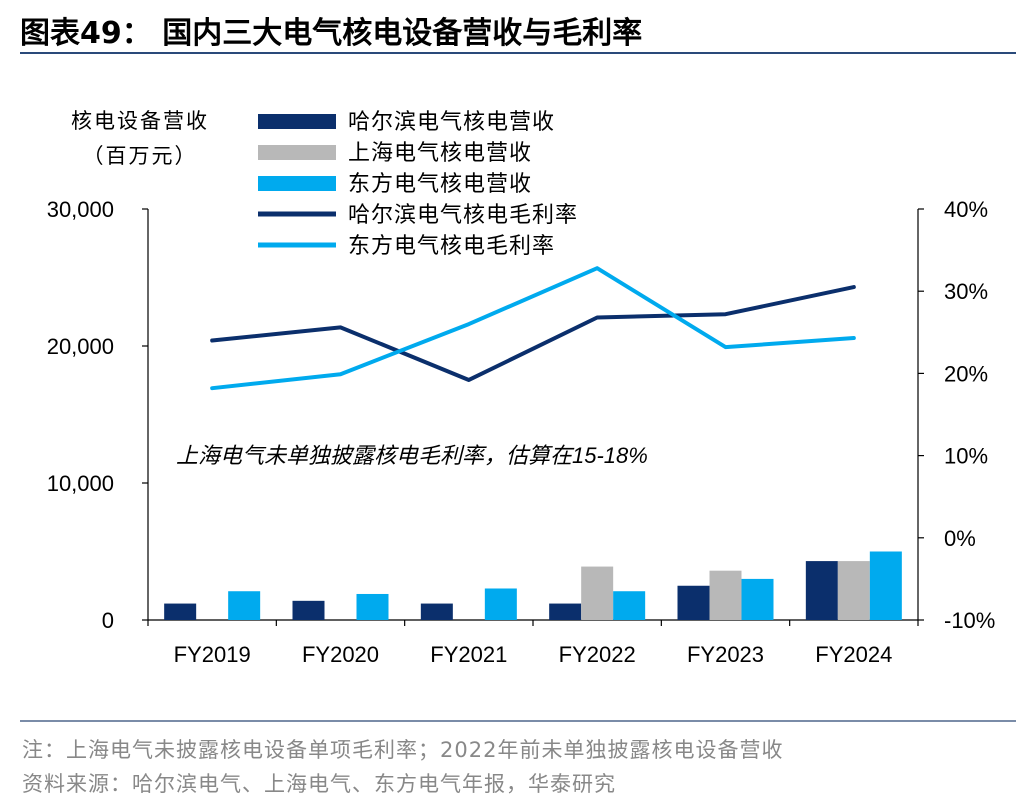 The image size is (1036, 808). I want to click on y-tick-label-right: 10%, so click(966, 456).